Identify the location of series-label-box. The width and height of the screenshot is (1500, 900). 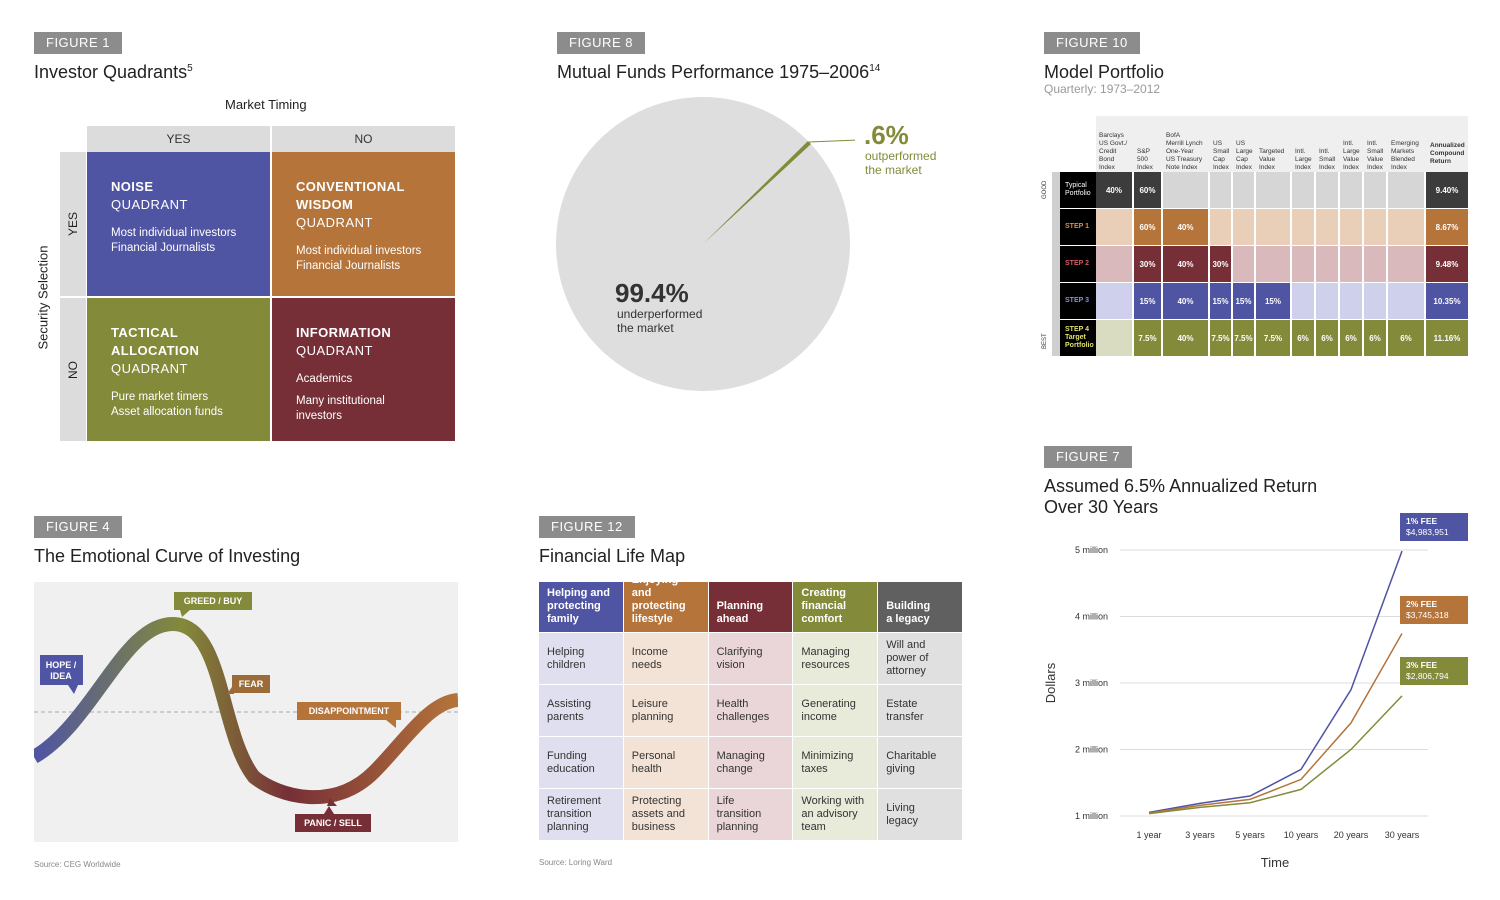
(1434, 671).